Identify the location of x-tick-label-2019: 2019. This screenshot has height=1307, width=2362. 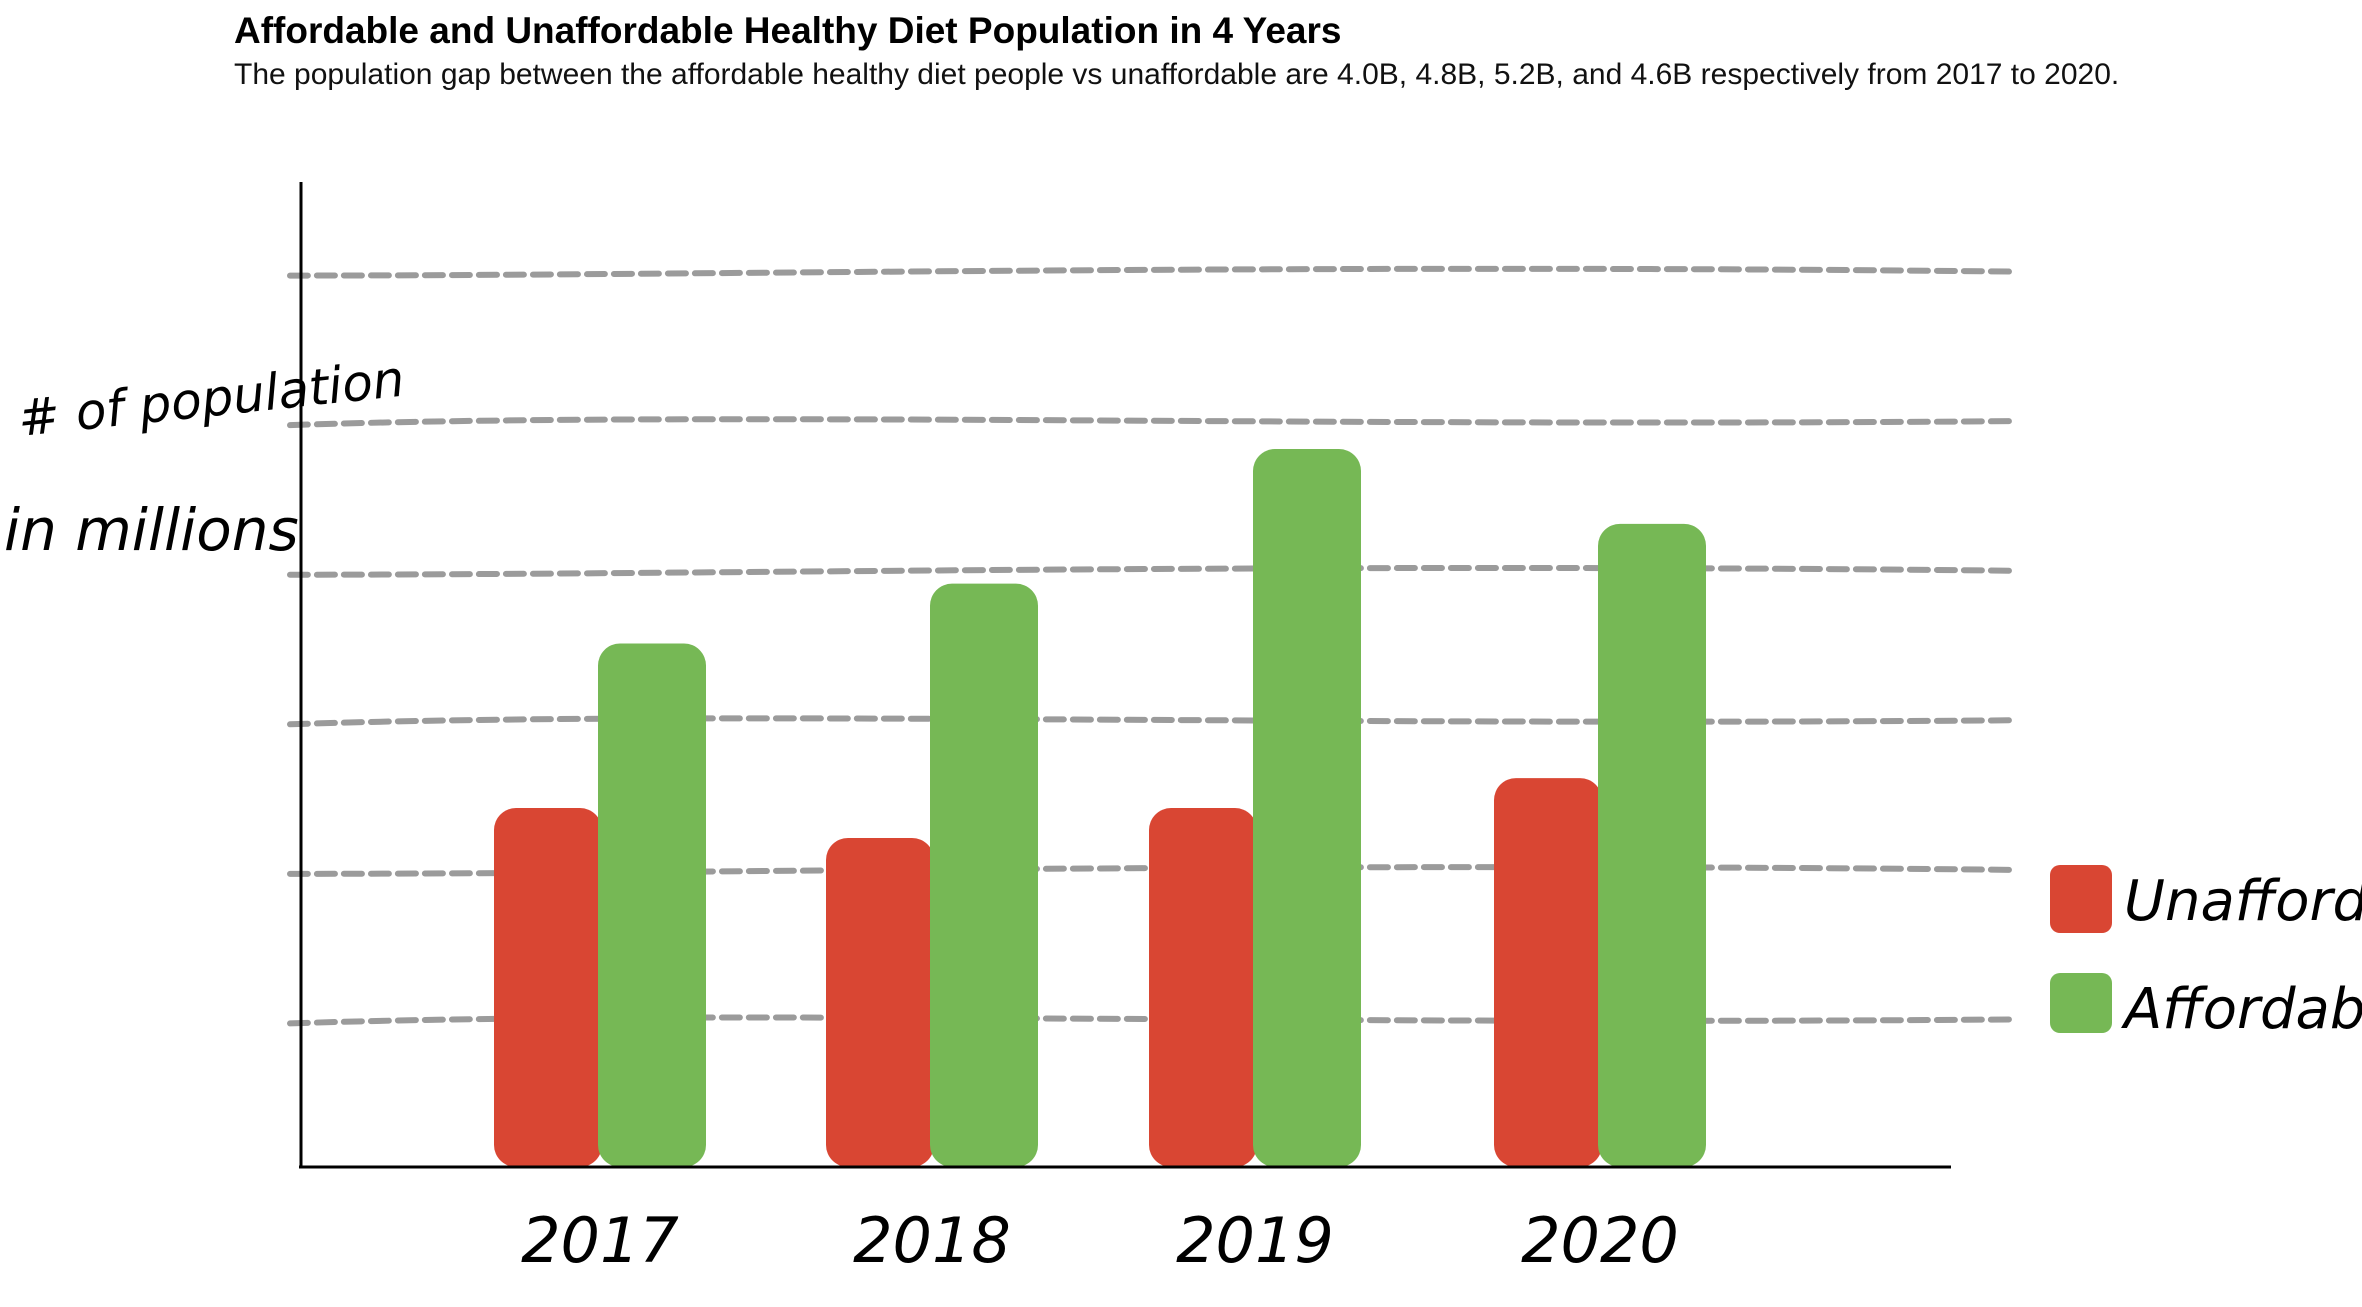
(1255, 1240).